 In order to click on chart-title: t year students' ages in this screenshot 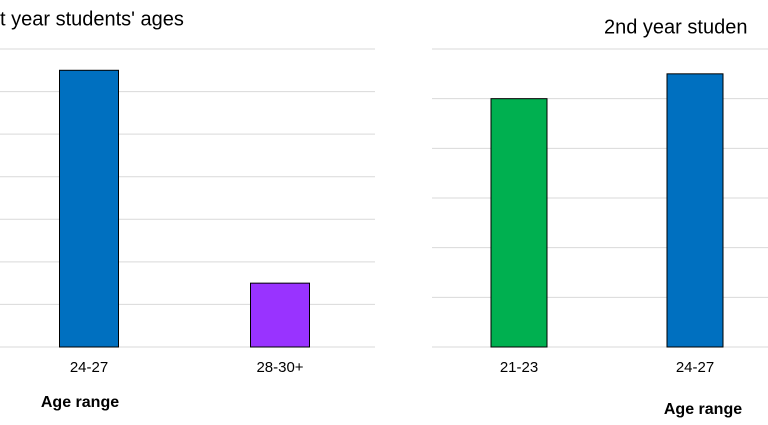, I will do `click(92, 19)`.